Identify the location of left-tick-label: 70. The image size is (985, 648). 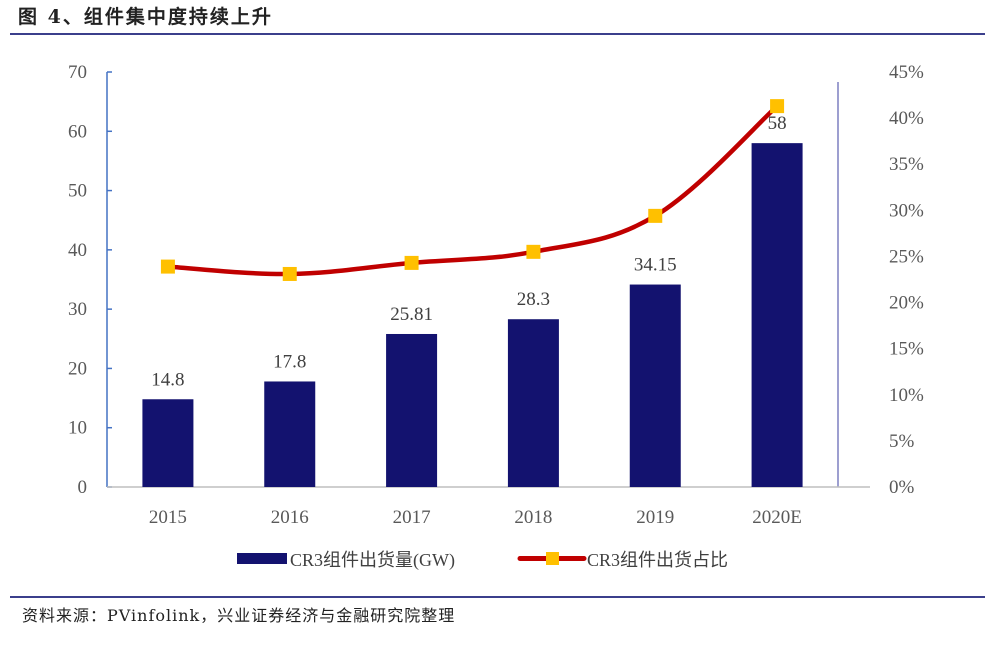
(77, 72).